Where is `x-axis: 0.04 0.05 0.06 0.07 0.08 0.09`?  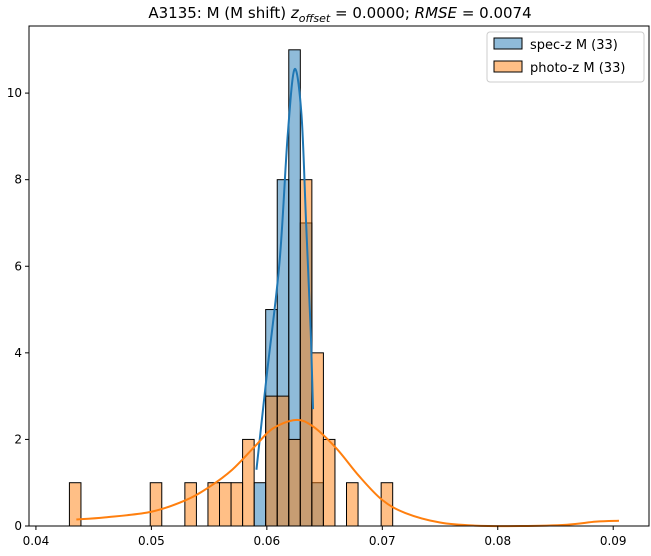
x-axis: 0.04 0.05 0.06 0.07 0.08 0.09 is located at coordinates (325, 537).